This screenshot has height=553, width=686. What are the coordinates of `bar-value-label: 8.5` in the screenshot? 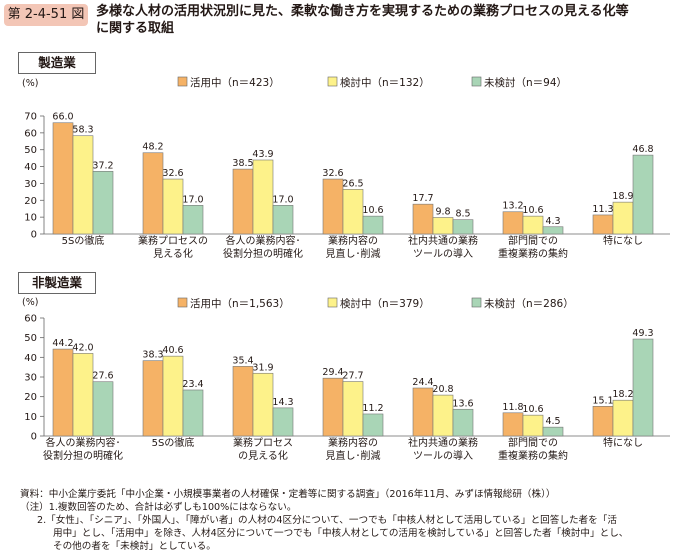 It's located at (462, 214).